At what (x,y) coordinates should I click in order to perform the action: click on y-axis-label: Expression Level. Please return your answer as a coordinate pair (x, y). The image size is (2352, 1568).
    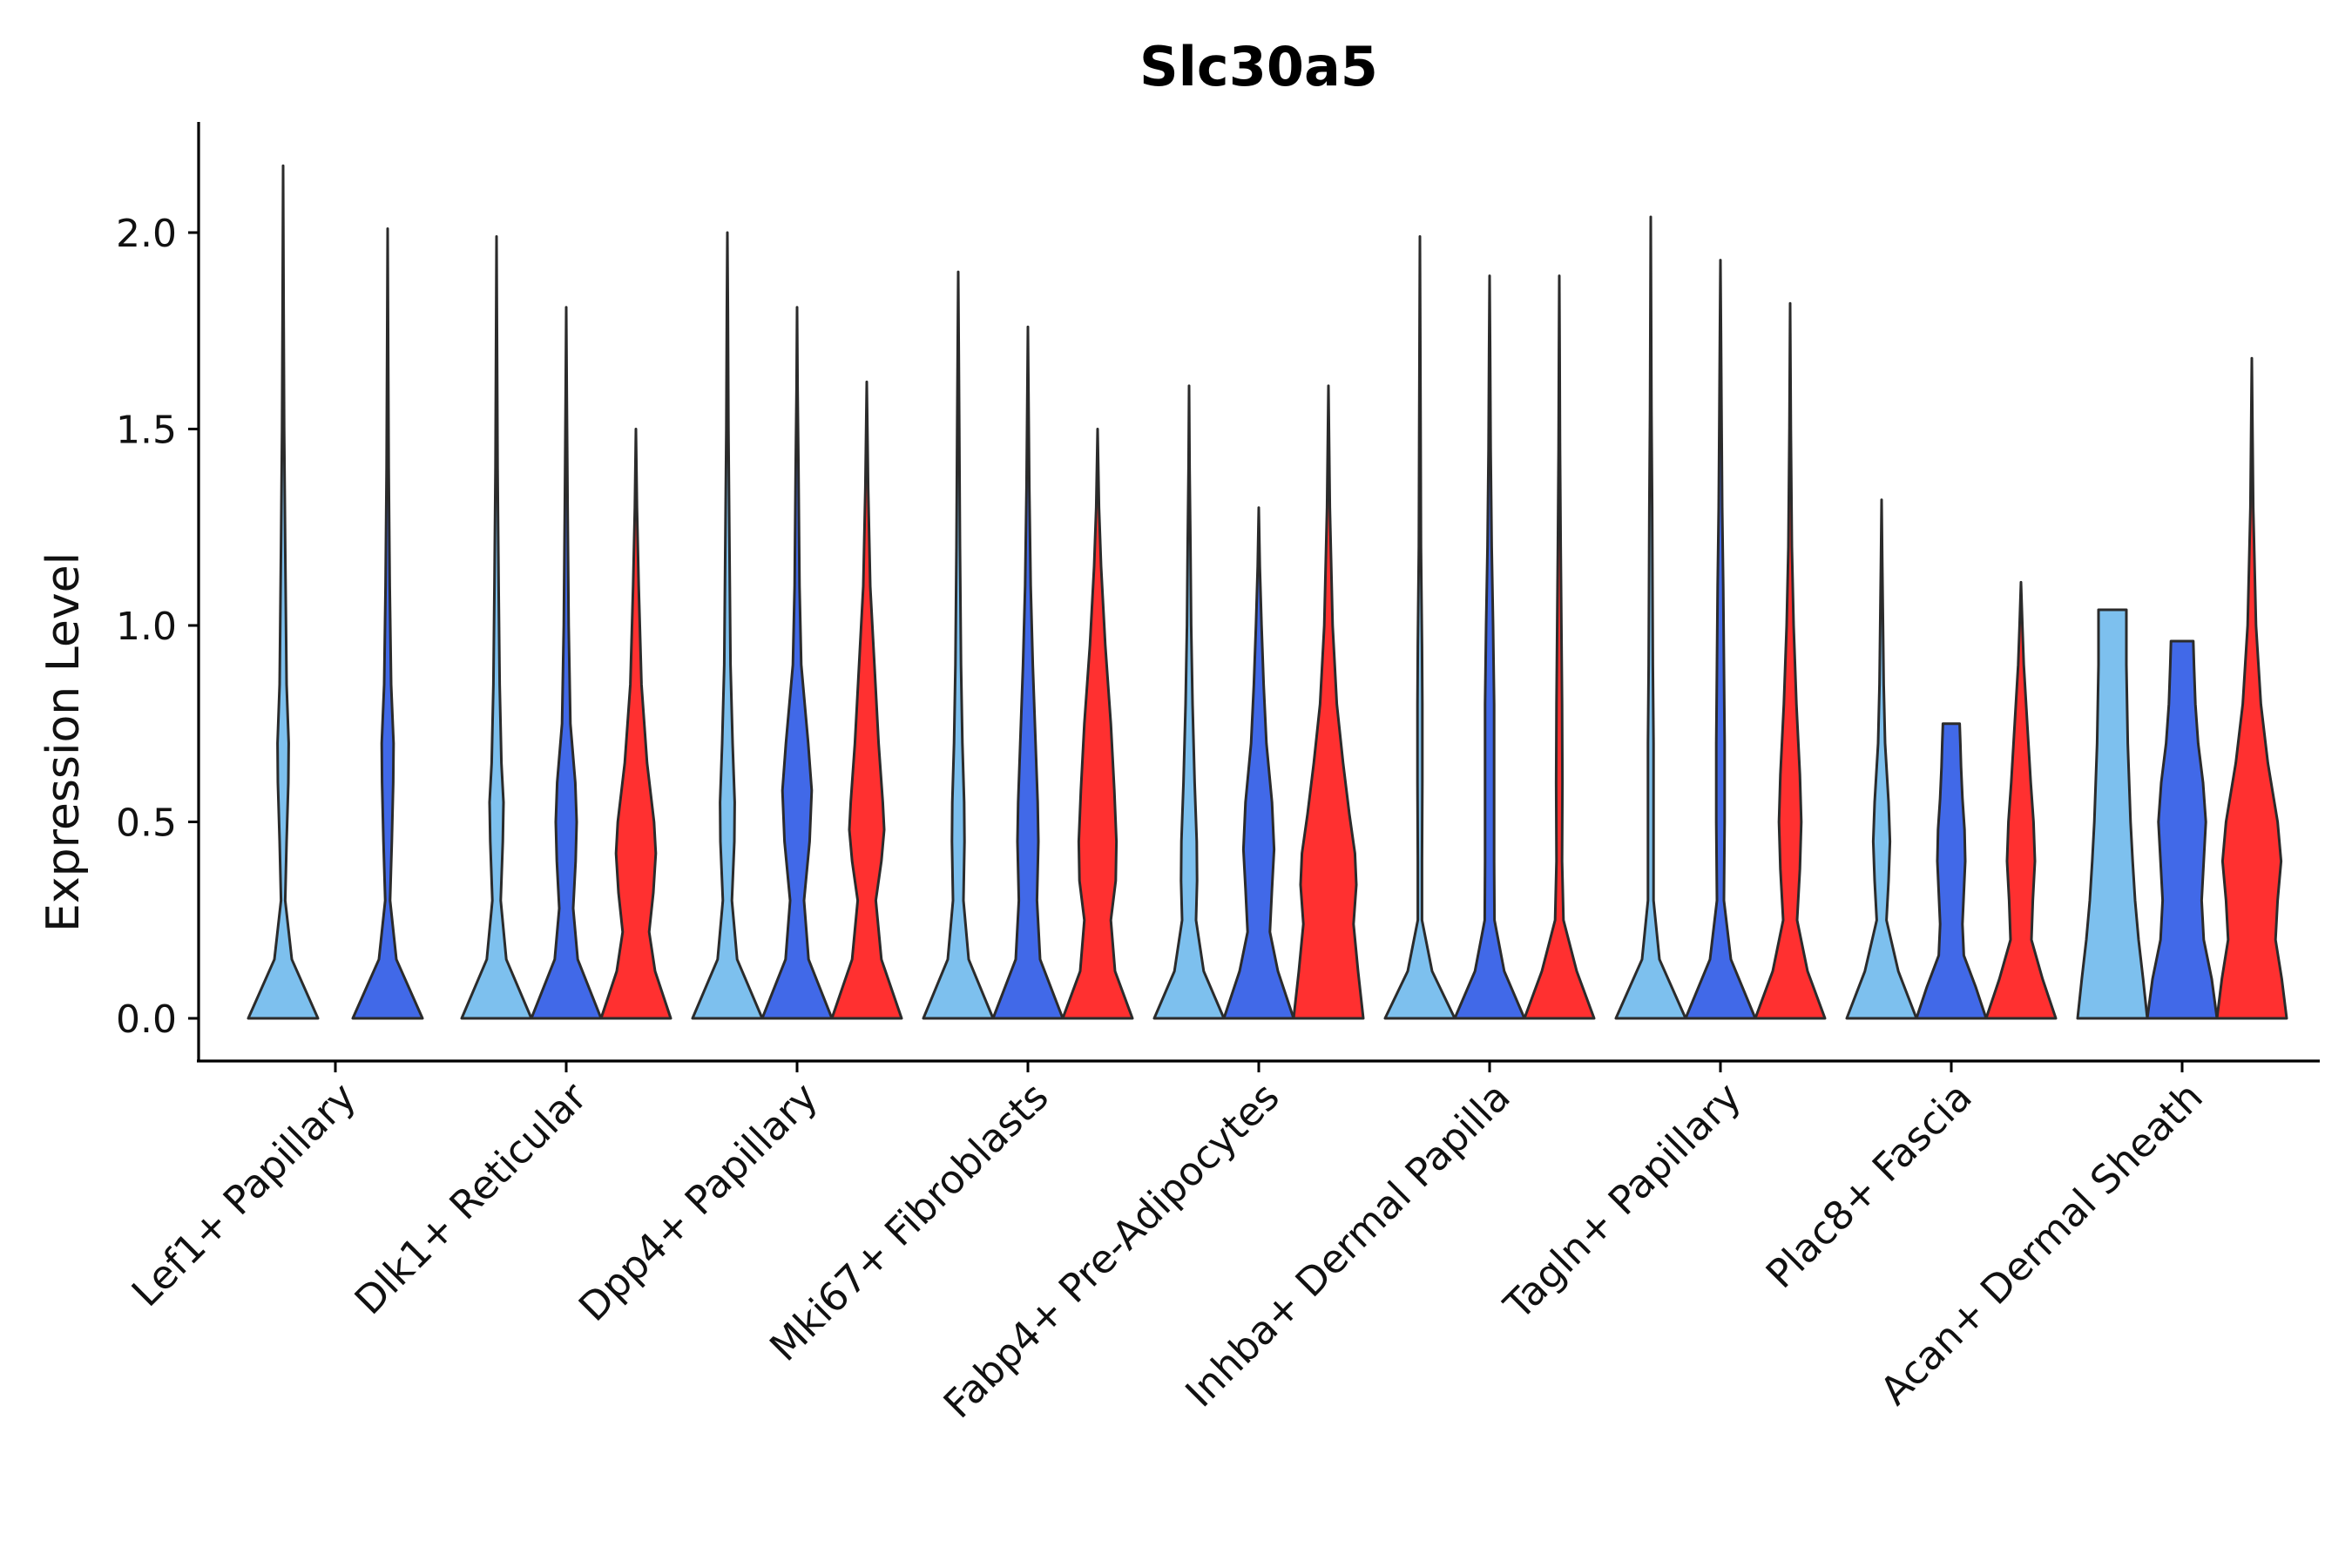
    Looking at the image, I should click on (64, 742).